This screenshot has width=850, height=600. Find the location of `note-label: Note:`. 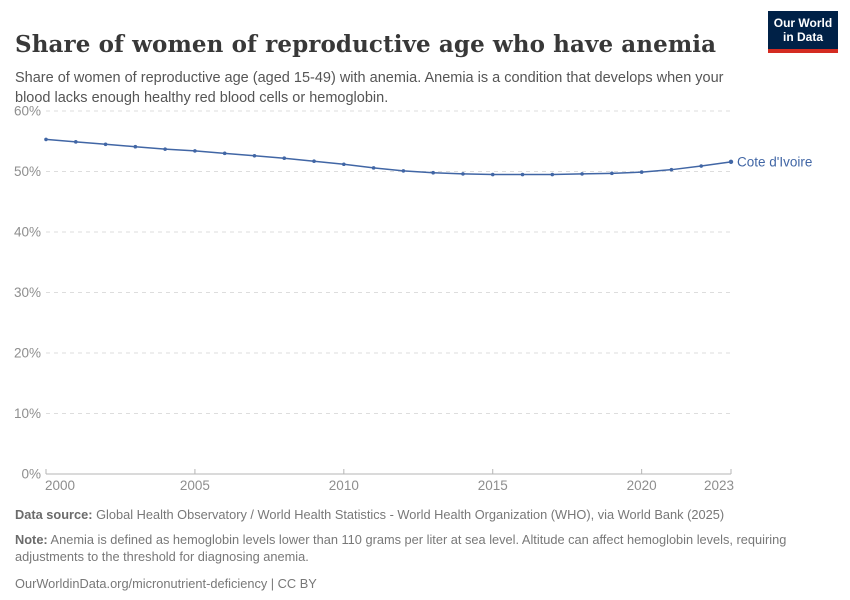

note-label: Note: is located at coordinates (31, 539).